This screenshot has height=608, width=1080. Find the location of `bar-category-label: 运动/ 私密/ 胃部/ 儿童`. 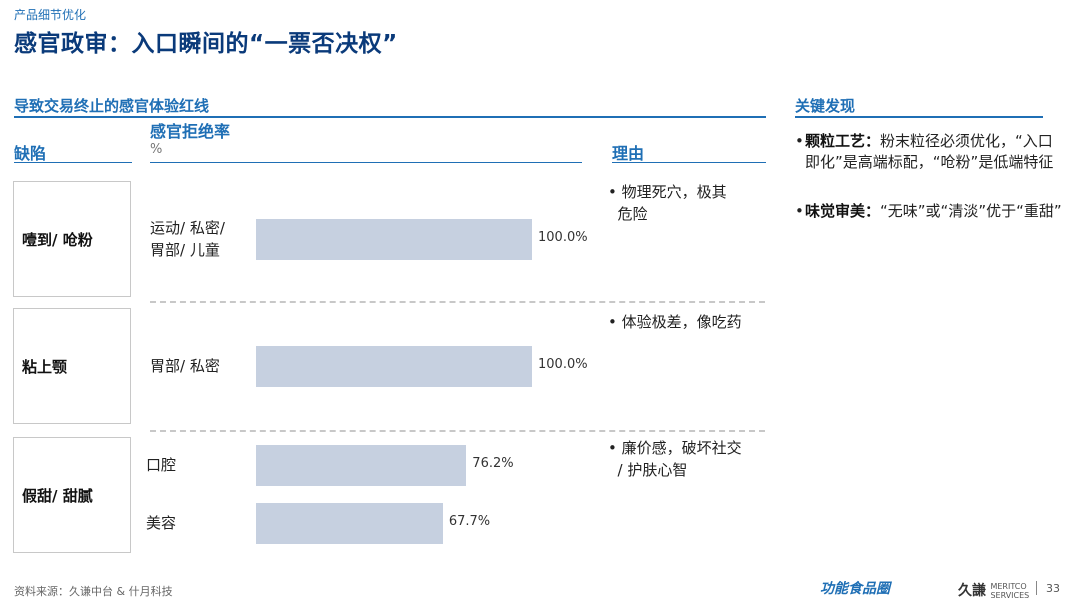

bar-category-label: 运动/ 私密/ 胃部/ 儿童 is located at coordinates (187, 239).